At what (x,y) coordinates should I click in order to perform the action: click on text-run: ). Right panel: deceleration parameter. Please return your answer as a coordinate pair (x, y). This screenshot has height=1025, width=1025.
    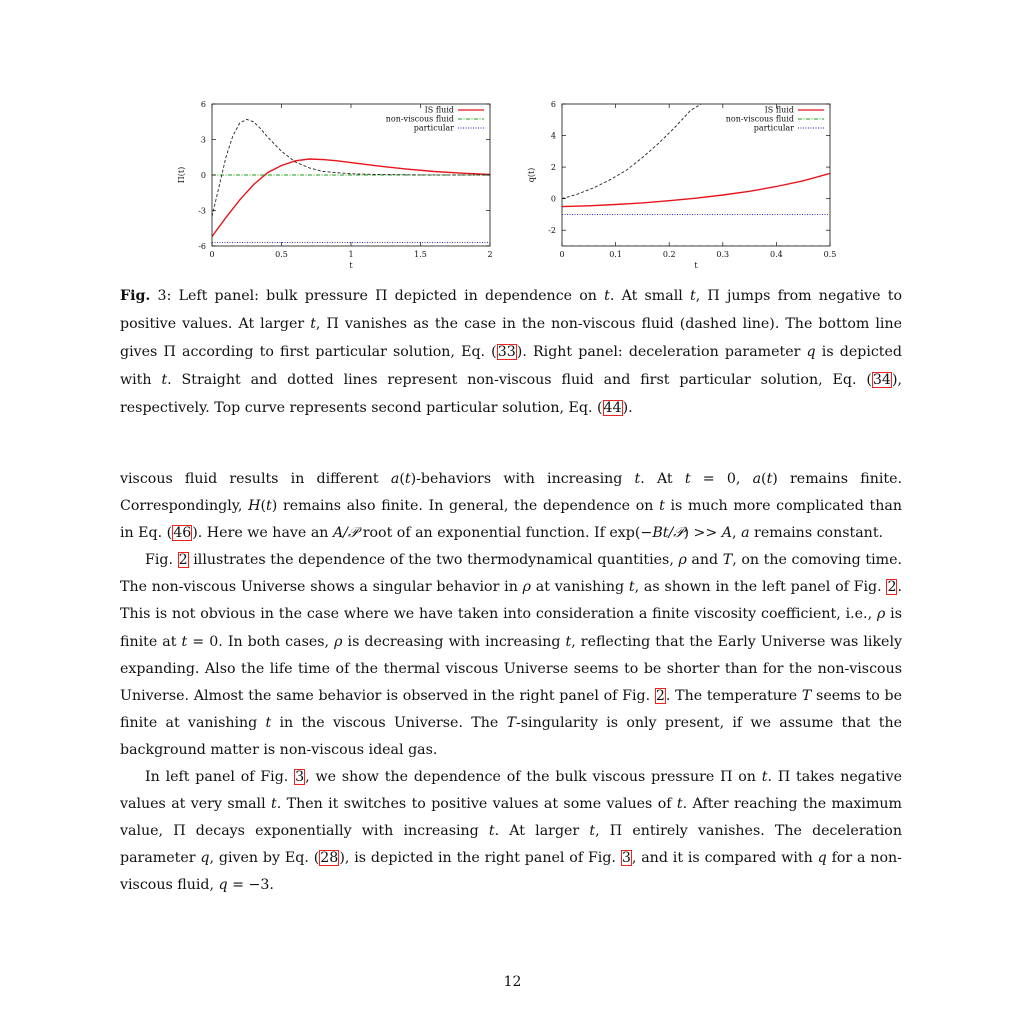
    Looking at the image, I should click on (661, 352).